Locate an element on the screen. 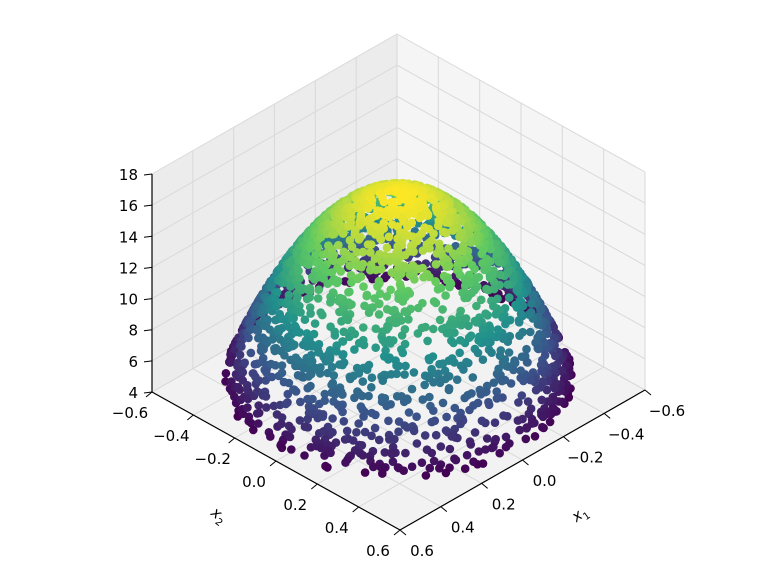 This screenshot has width=777, height=583. x2-tick-label: 0.2 is located at coordinates (295, 505).